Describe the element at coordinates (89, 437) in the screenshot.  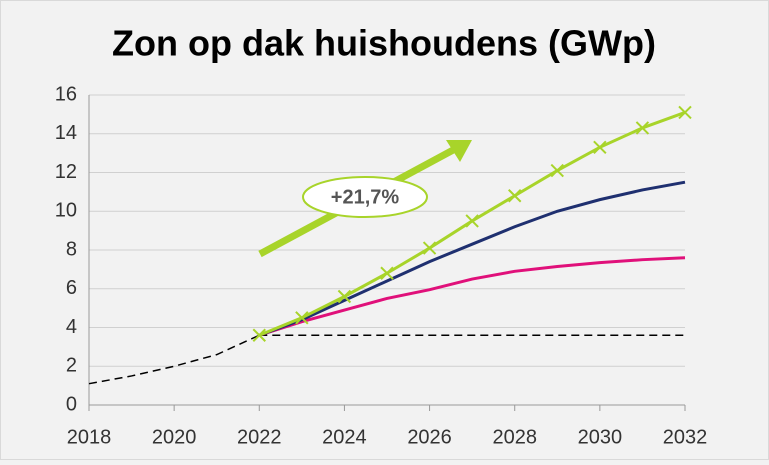
I see `x-tick-label: 2018` at that location.